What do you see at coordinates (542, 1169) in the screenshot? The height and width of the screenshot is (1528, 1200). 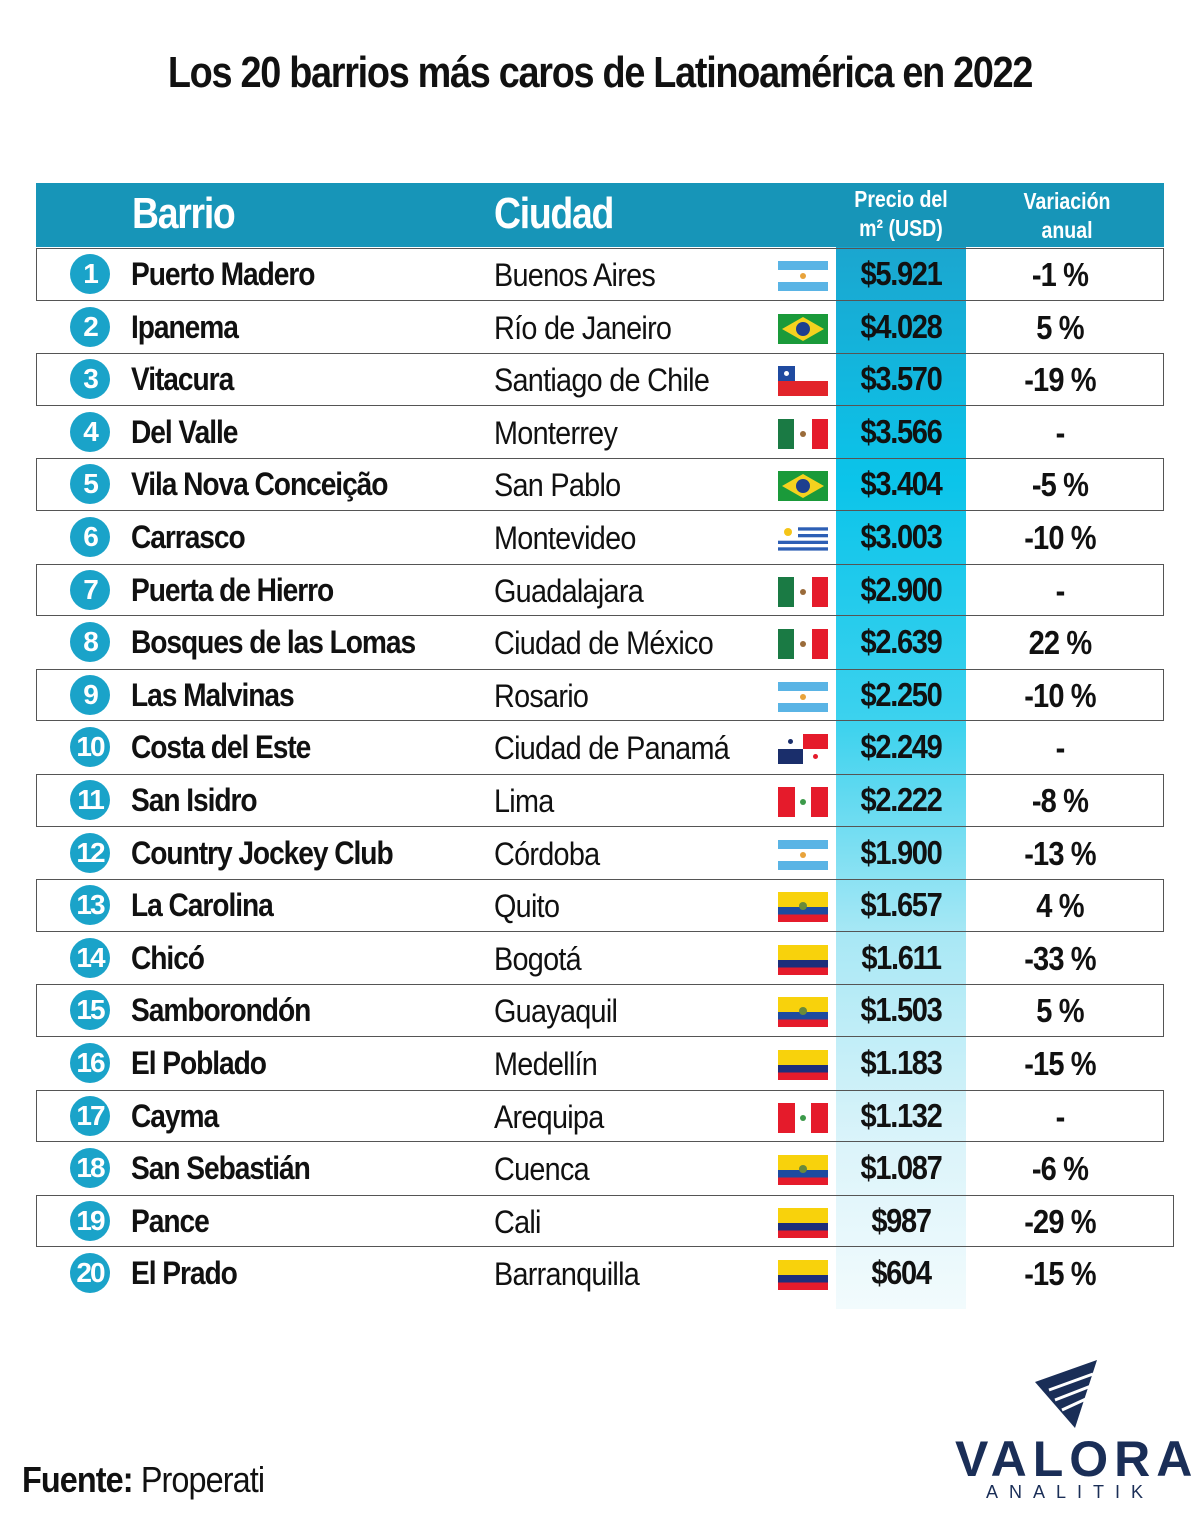 I see `ciudad-name: Cuenca` at bounding box center [542, 1169].